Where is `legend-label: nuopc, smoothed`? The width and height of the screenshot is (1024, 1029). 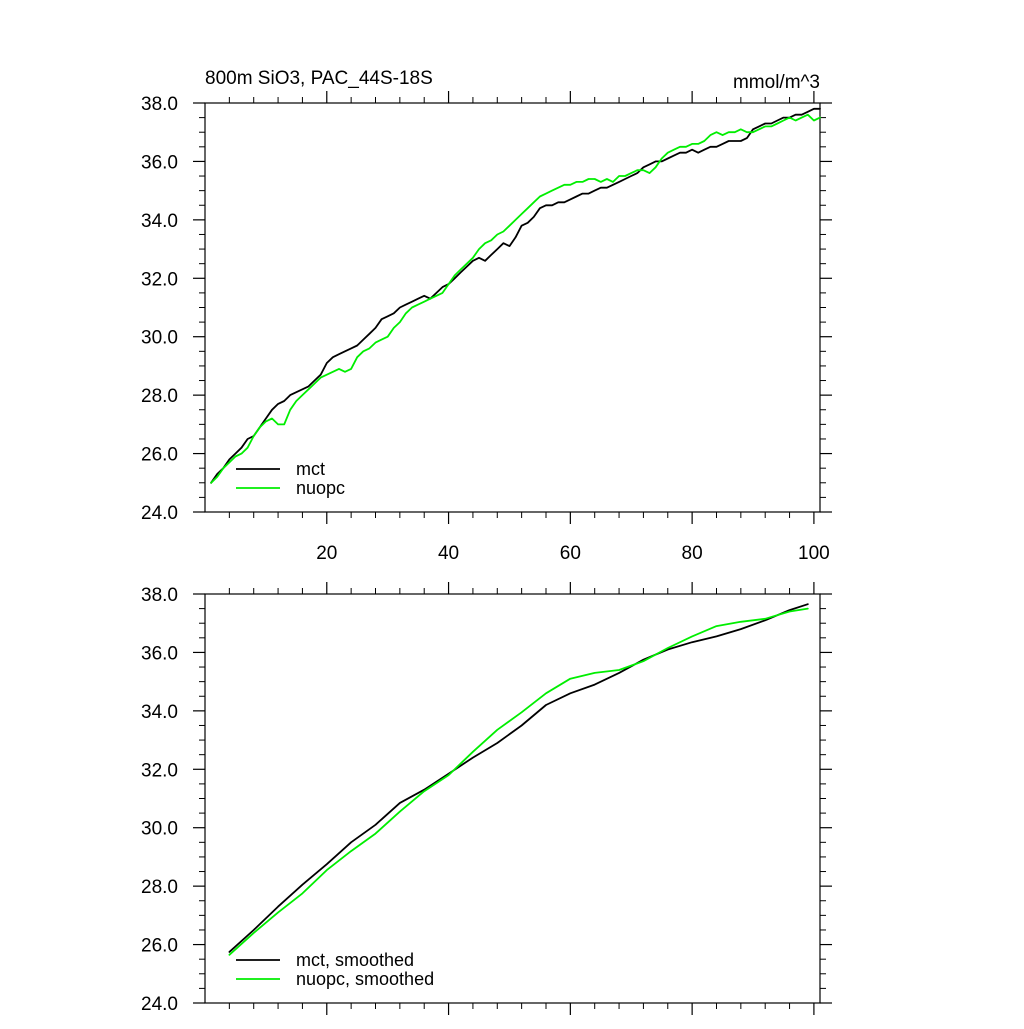
legend-label: nuopc, smoothed is located at coordinates (365, 979).